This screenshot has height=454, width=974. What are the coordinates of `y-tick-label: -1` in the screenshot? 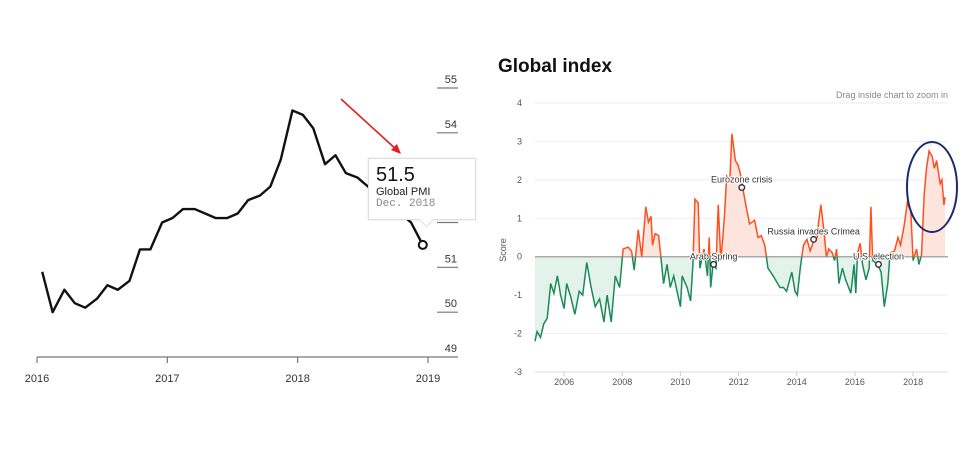 It's located at (518, 295).